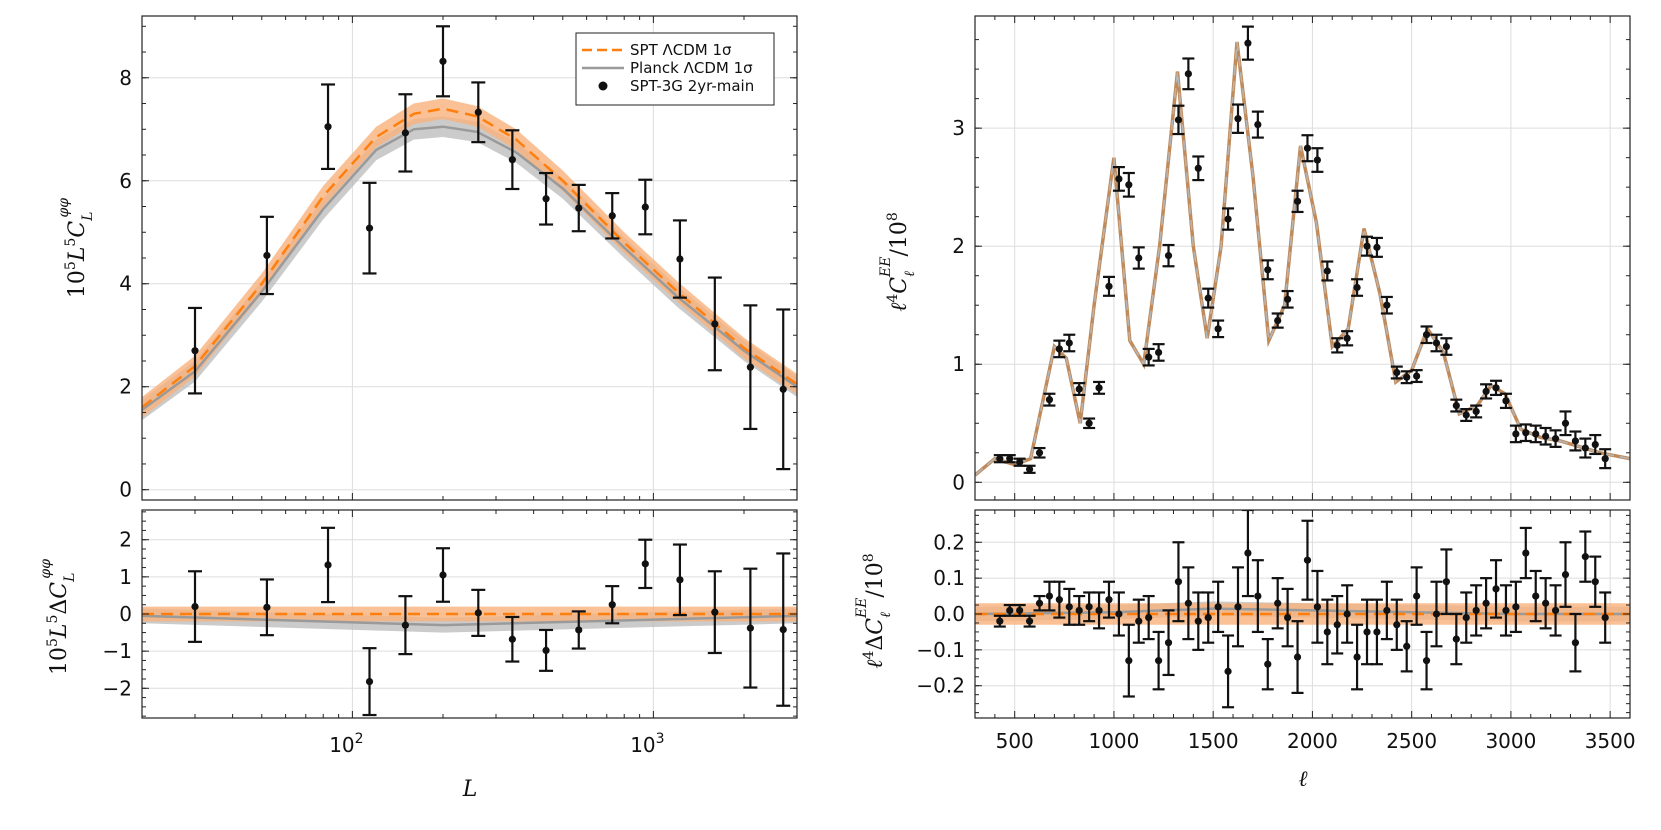 Image resolution: width=1661 pixels, height=830 pixels. Describe the element at coordinates (1610, 741) in the screenshot. I see `x-tick-label: 3500` at that location.